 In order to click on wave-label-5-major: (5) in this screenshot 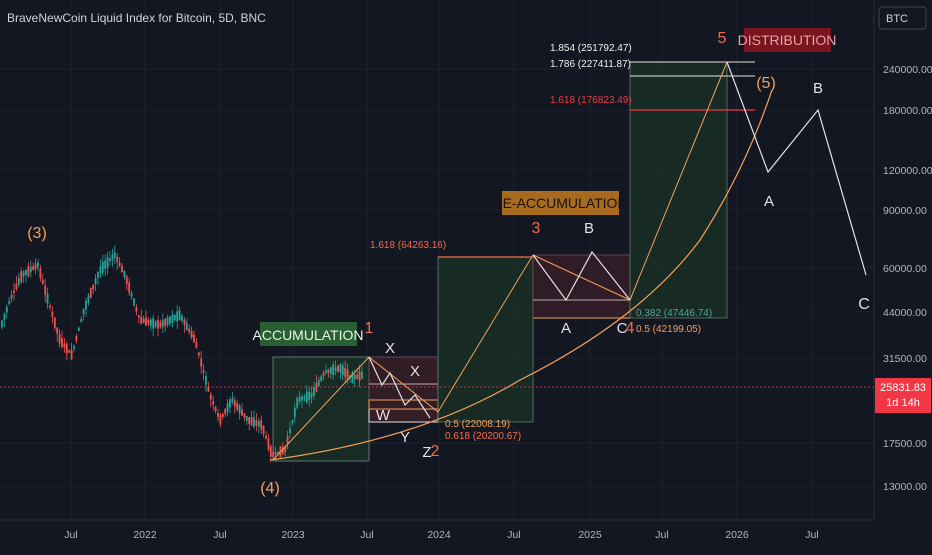, I will do `click(766, 83)`.